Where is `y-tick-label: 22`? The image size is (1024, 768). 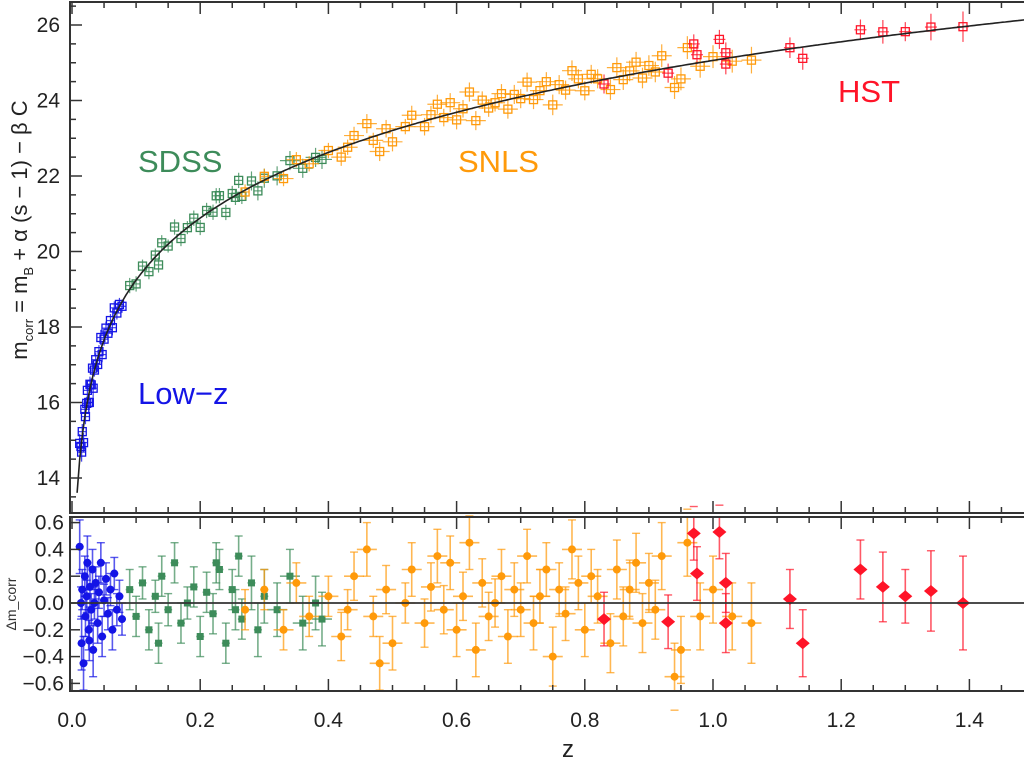
y-tick-label: 22 is located at coordinates (48, 176).